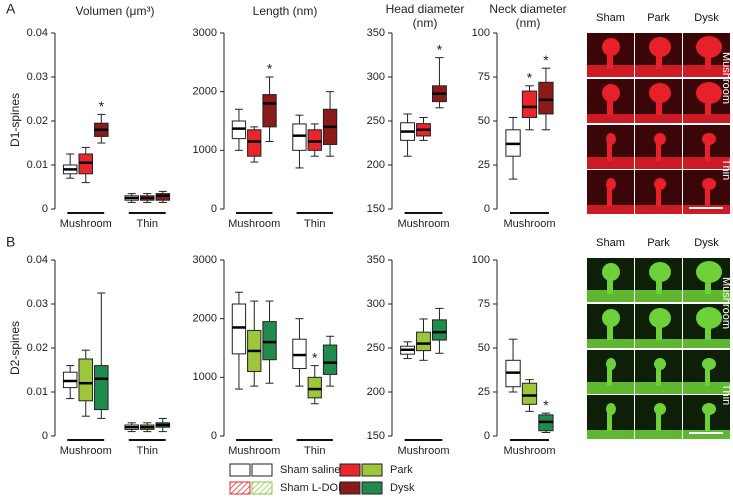 The height and width of the screenshot is (499, 733). What do you see at coordinates (376, 348) in the screenshot?
I see `y-tick-label: 250` at bounding box center [376, 348].